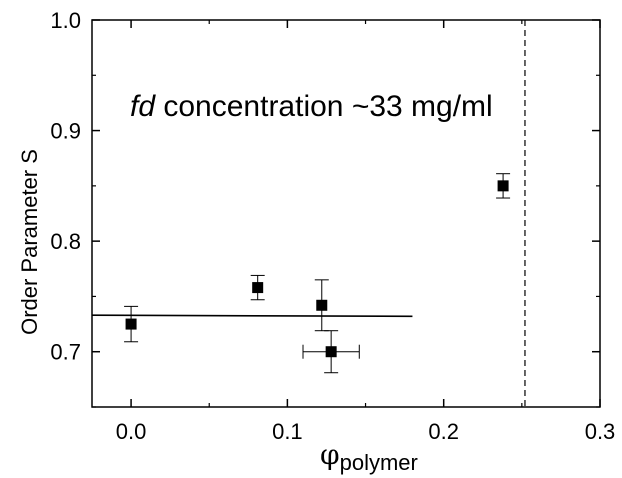  I want to click on y-tick-label: 0.9, so click(65, 131).